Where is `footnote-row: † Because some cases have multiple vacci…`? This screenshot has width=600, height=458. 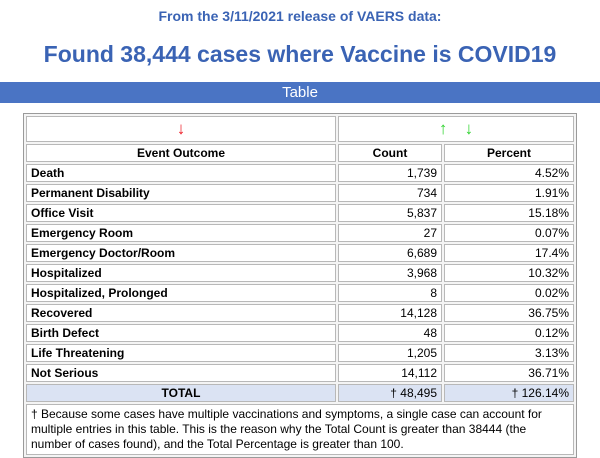
footnote-row: † Because some cases have multiple vacci… is located at coordinates (300, 429).